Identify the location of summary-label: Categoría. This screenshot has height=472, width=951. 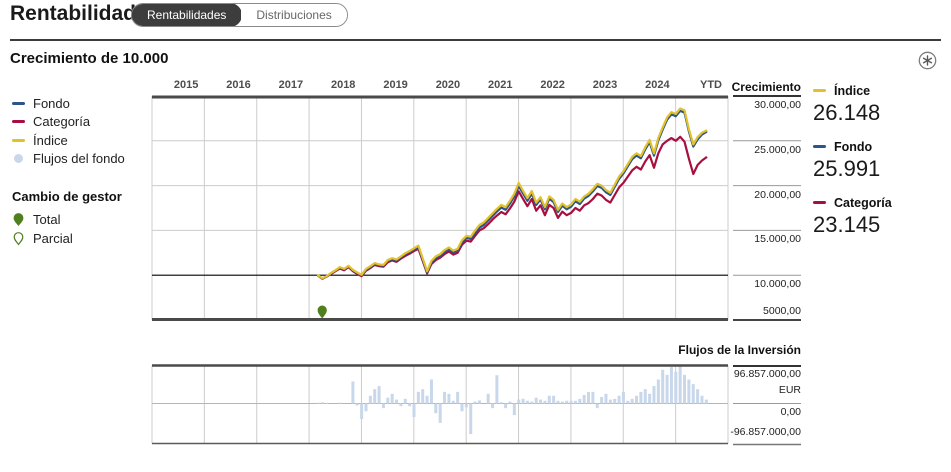
(863, 202).